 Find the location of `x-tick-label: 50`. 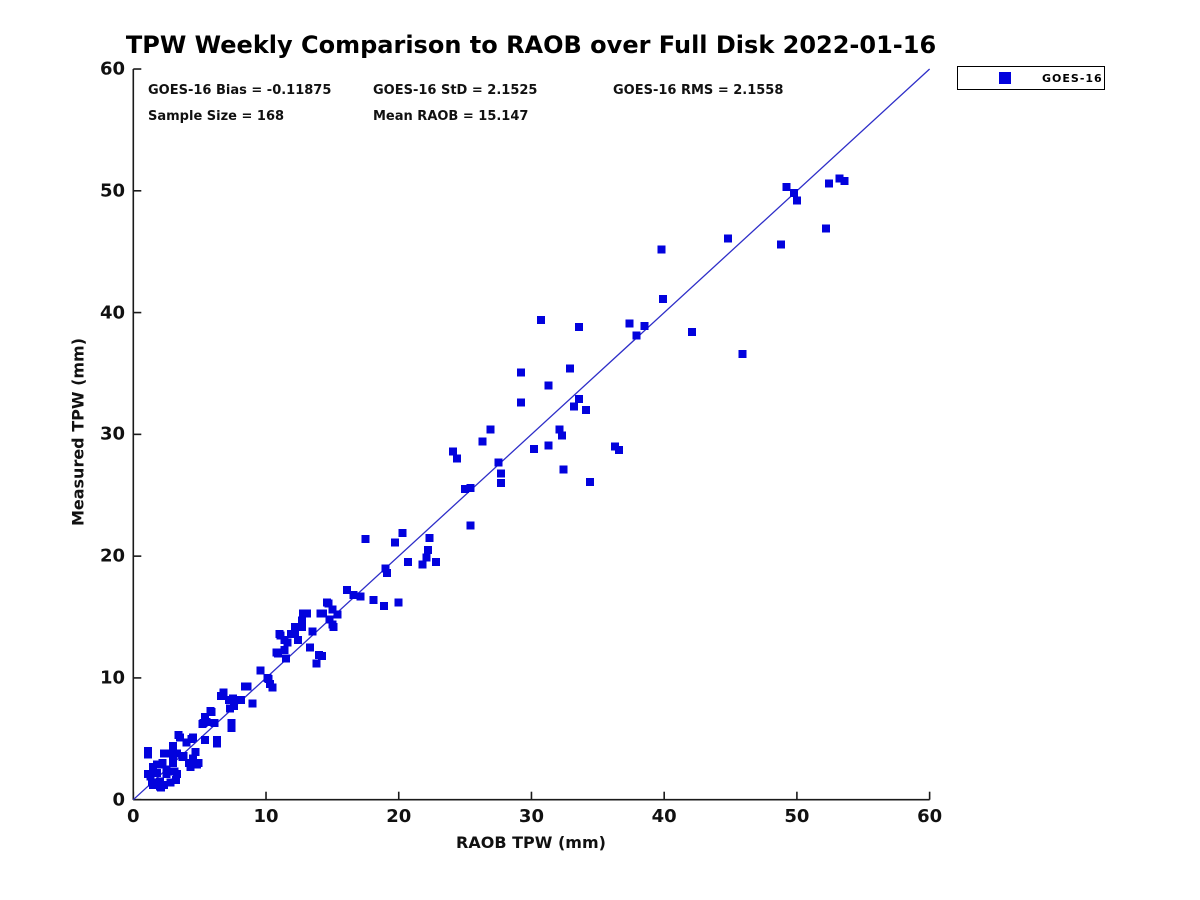

x-tick-label: 50 is located at coordinates (797, 816).